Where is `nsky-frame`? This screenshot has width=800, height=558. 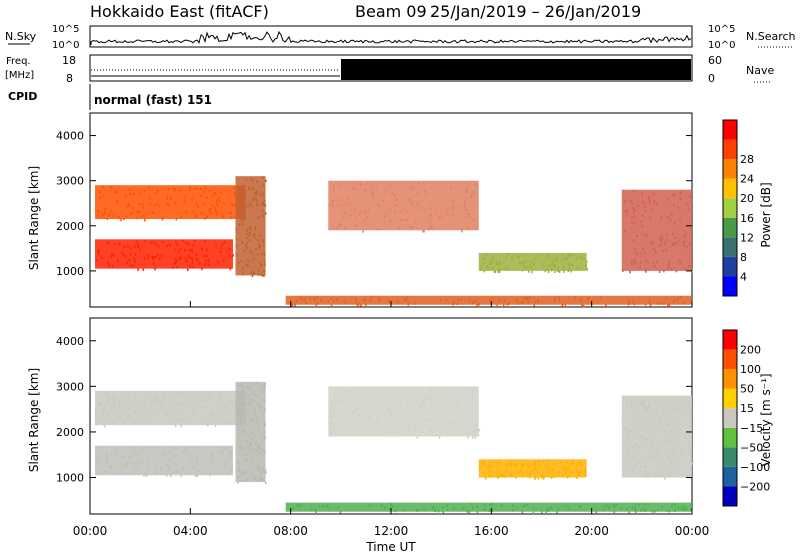
nsky-frame is located at coordinates (391, 36).